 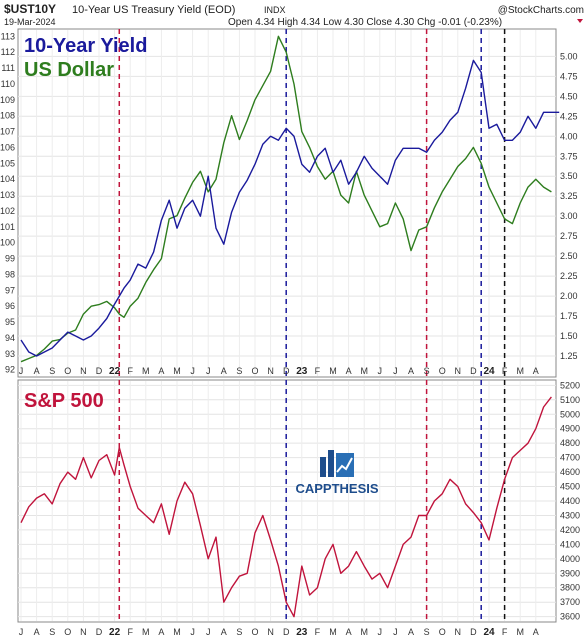 What do you see at coordinates (569, 276) in the screenshot?
I see `right-tick-label: 2.25` at bounding box center [569, 276].